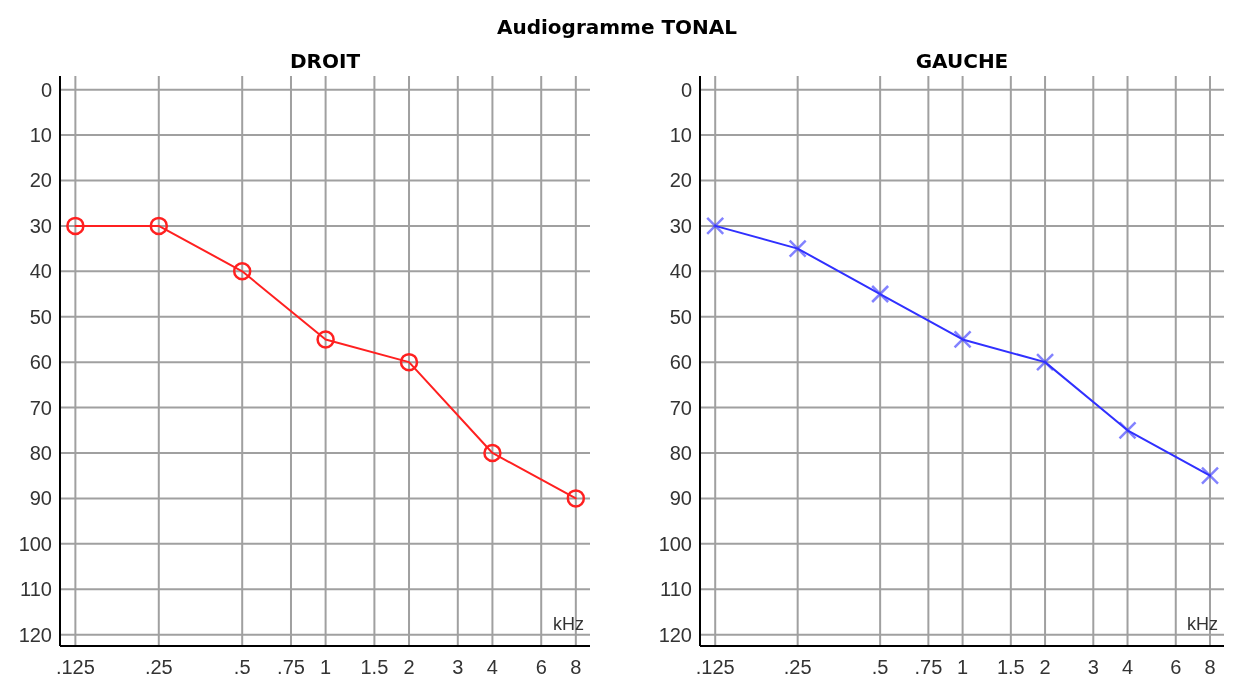 The height and width of the screenshot is (688, 1234). I want to click on chart-subtitle: DROIT, so click(325, 61).